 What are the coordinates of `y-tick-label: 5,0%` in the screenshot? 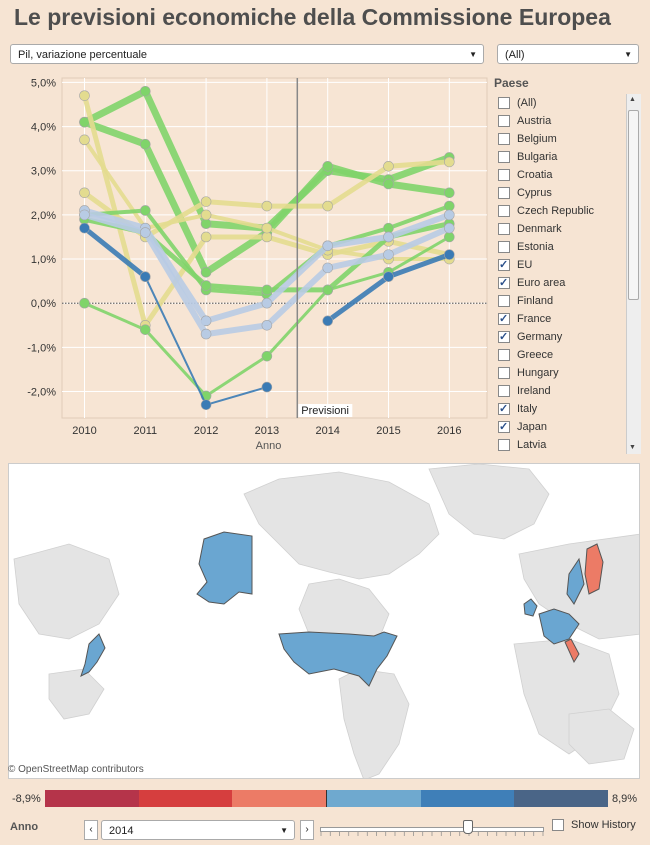 It's located at (43, 83).